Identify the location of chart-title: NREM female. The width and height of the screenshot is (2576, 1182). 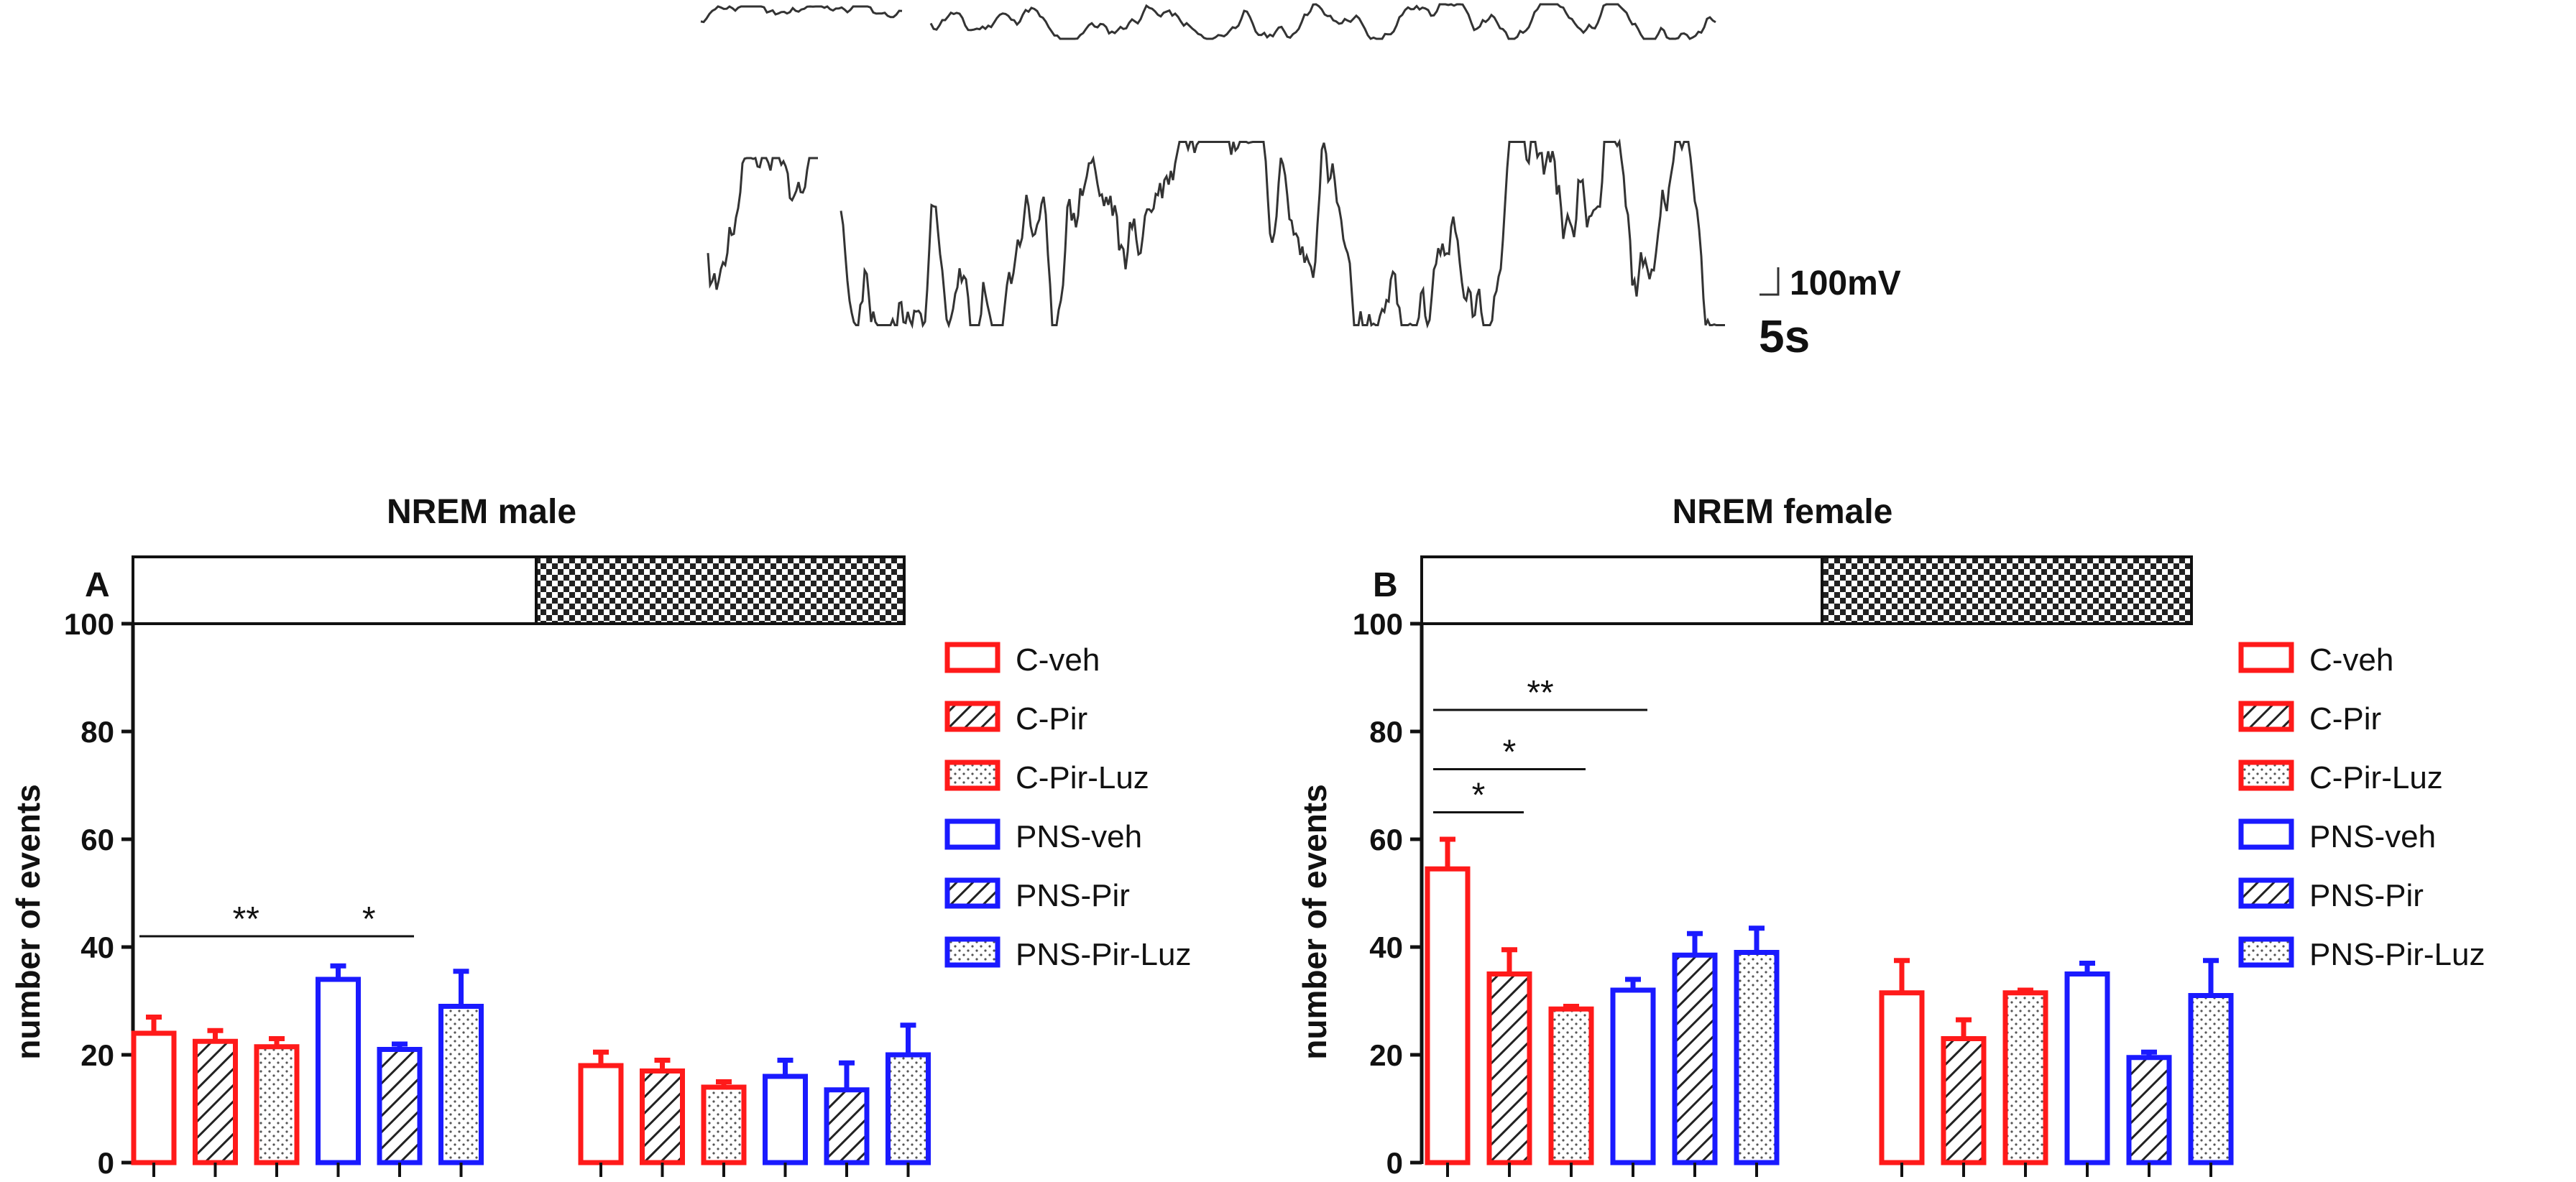
(1783, 512).